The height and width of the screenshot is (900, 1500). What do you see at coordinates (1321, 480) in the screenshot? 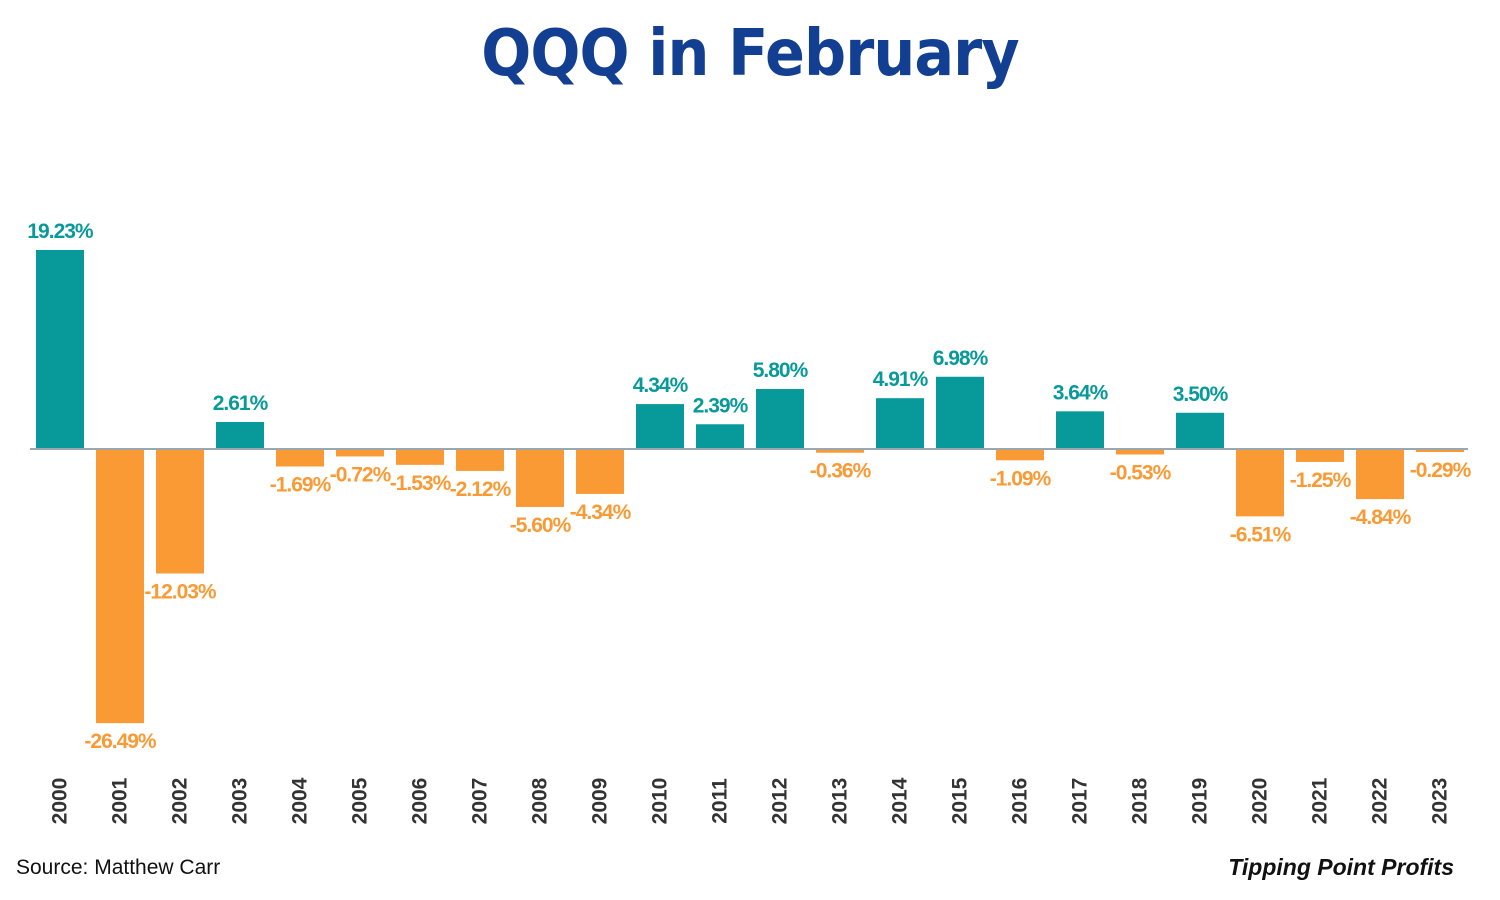
I see `value-label-2021: -1.25%` at bounding box center [1321, 480].